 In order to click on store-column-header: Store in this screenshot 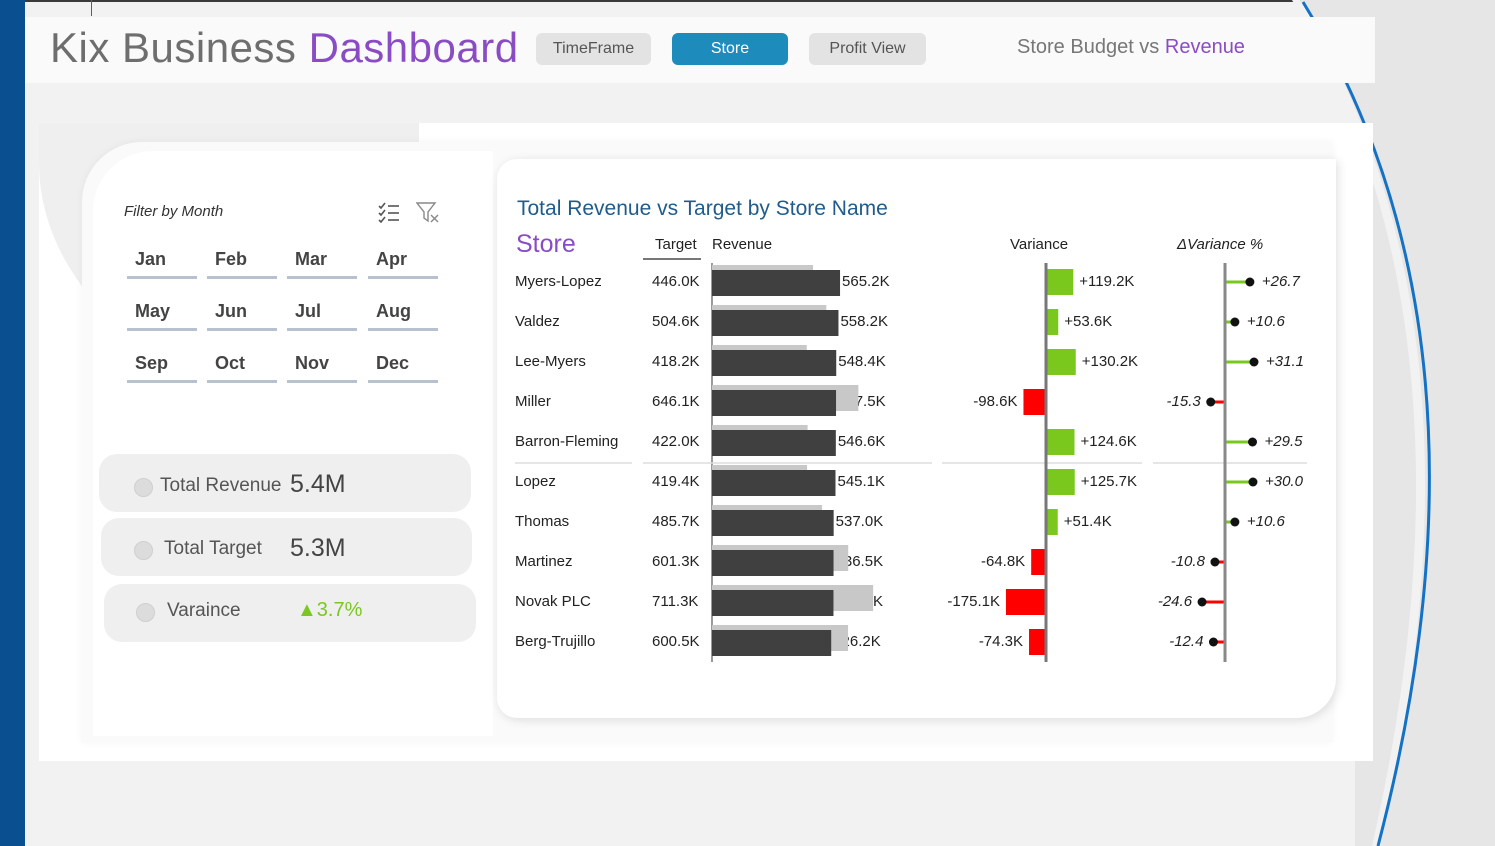, I will do `click(546, 244)`.